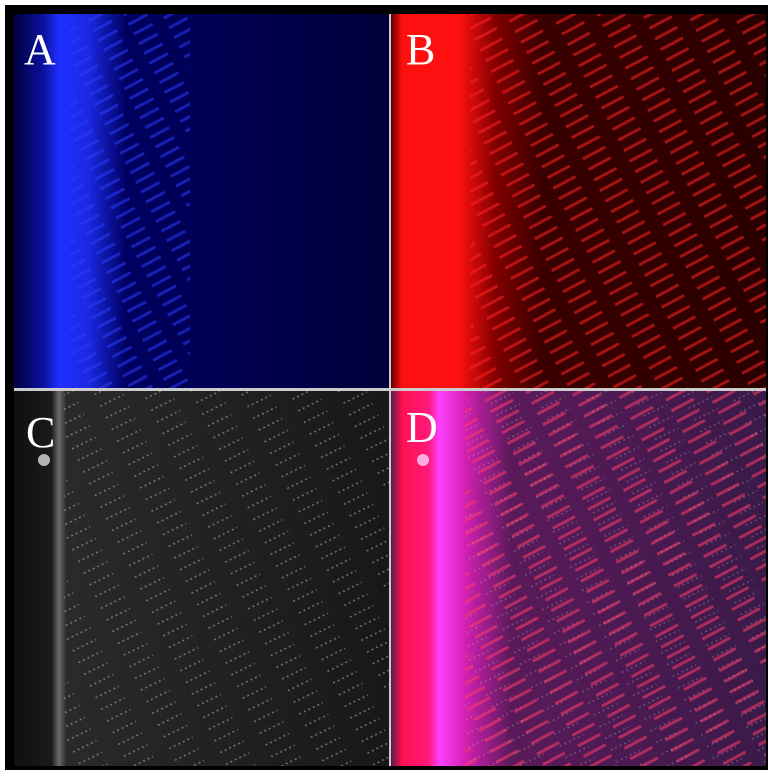 Image resolution: width=768 pixels, height=777 pixels. Describe the element at coordinates (40, 432) in the screenshot. I see `panel-label: C` at that location.